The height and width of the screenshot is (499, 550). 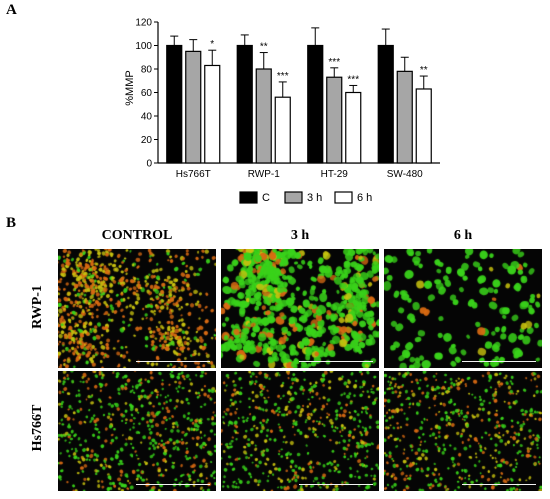 I want to click on legend-label: 3 h, so click(x=314, y=198).